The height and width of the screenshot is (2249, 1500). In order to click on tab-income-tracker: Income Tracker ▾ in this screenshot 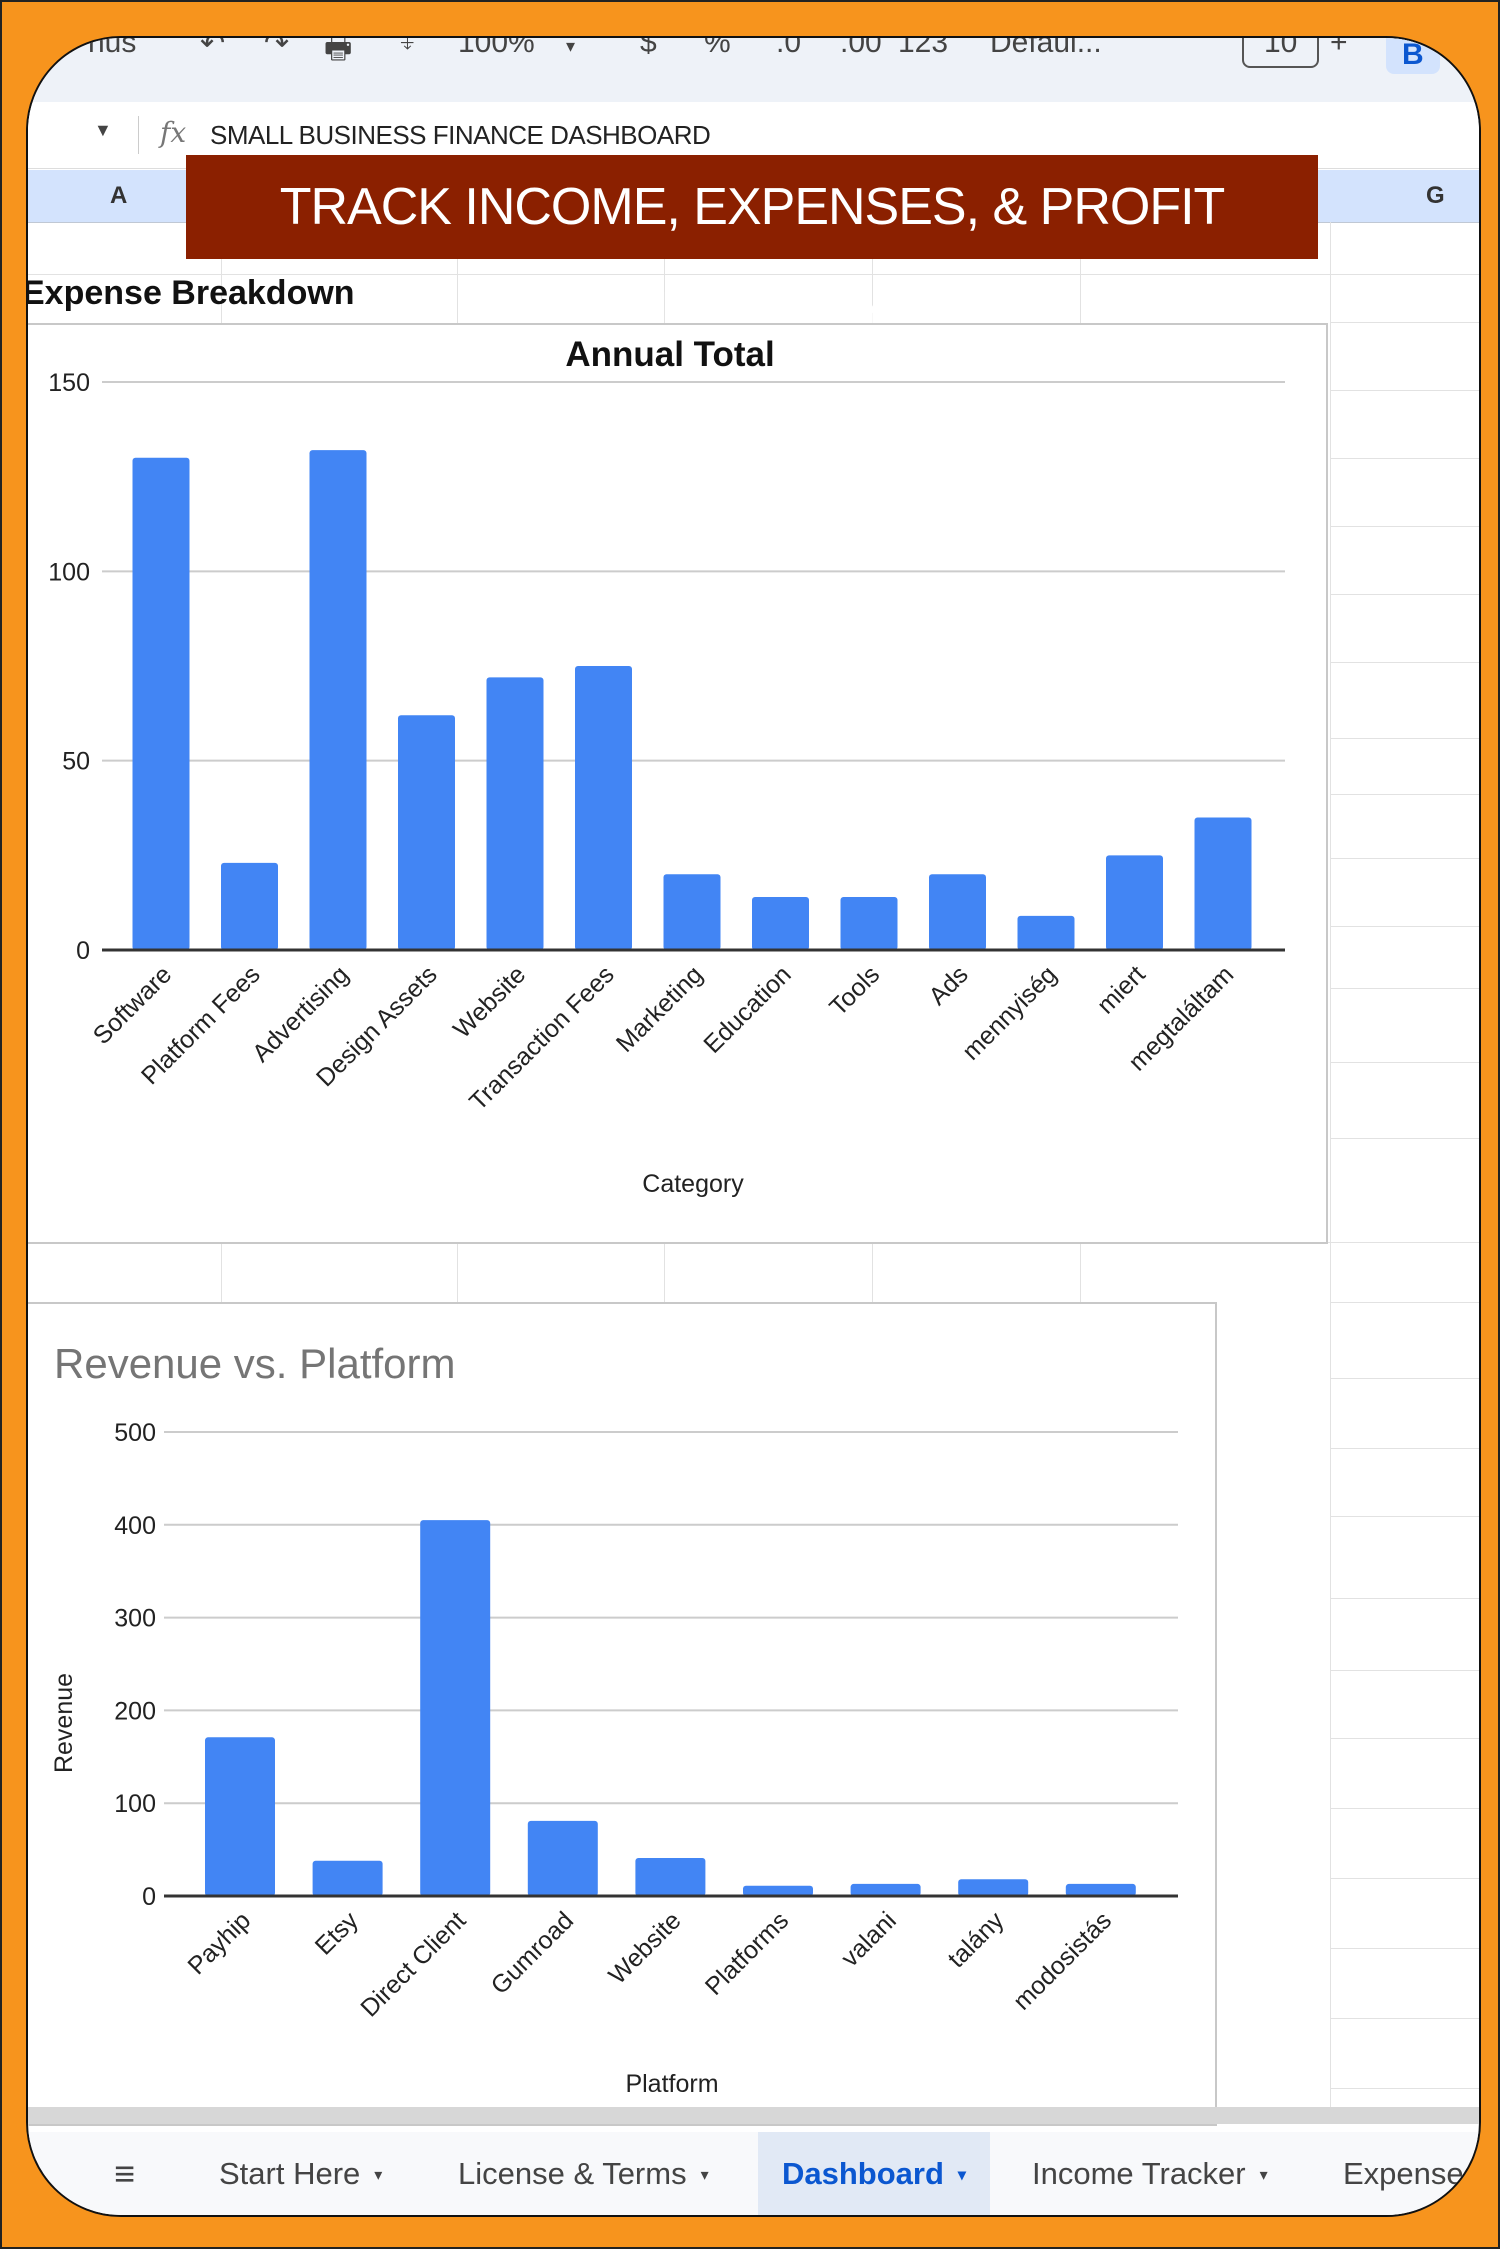, I will do `click(1150, 2173)`.